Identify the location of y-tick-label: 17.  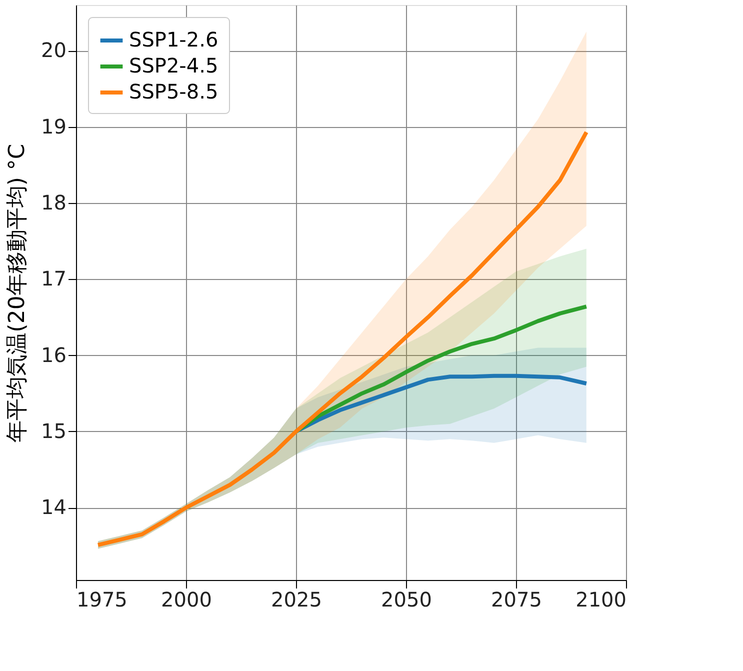
(53, 278).